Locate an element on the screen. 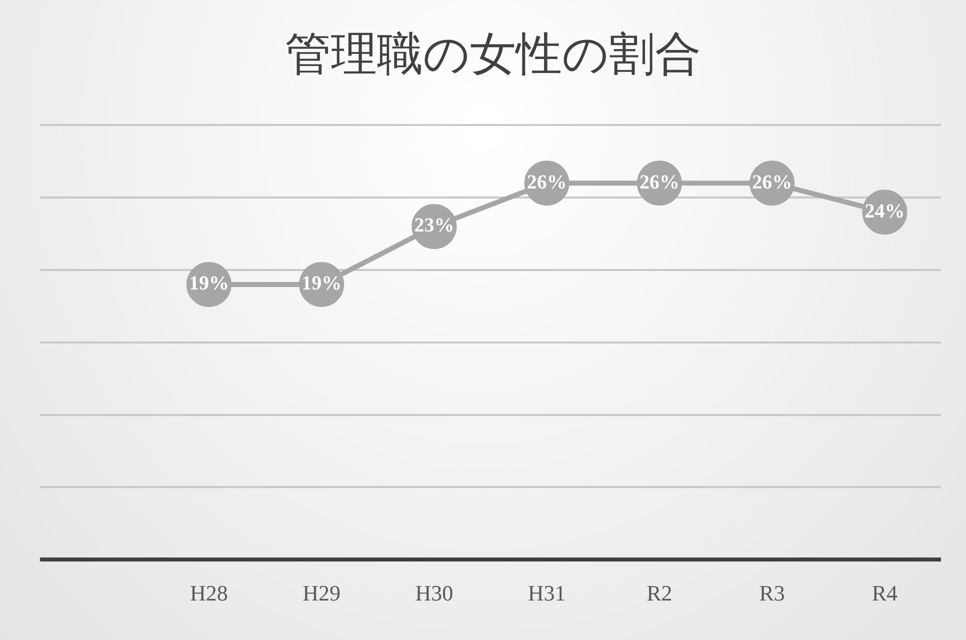 Image resolution: width=966 pixels, height=640 pixels. x-tick-label: H28 is located at coordinates (209, 593).